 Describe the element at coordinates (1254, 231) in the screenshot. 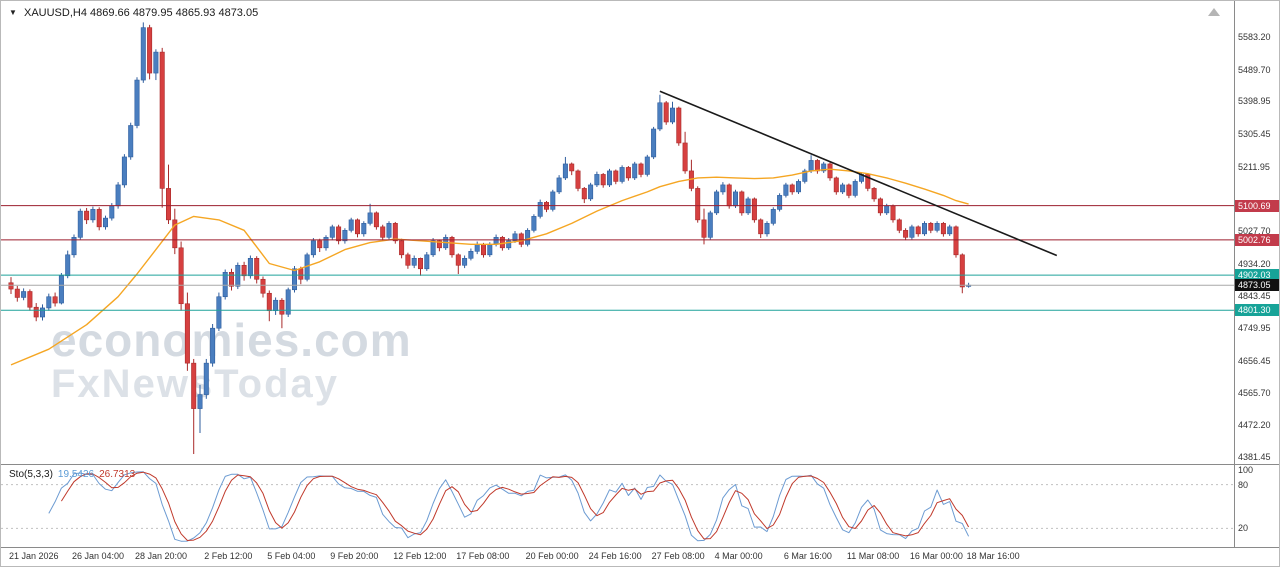

I see `price-axis-label: 5027.70` at that location.